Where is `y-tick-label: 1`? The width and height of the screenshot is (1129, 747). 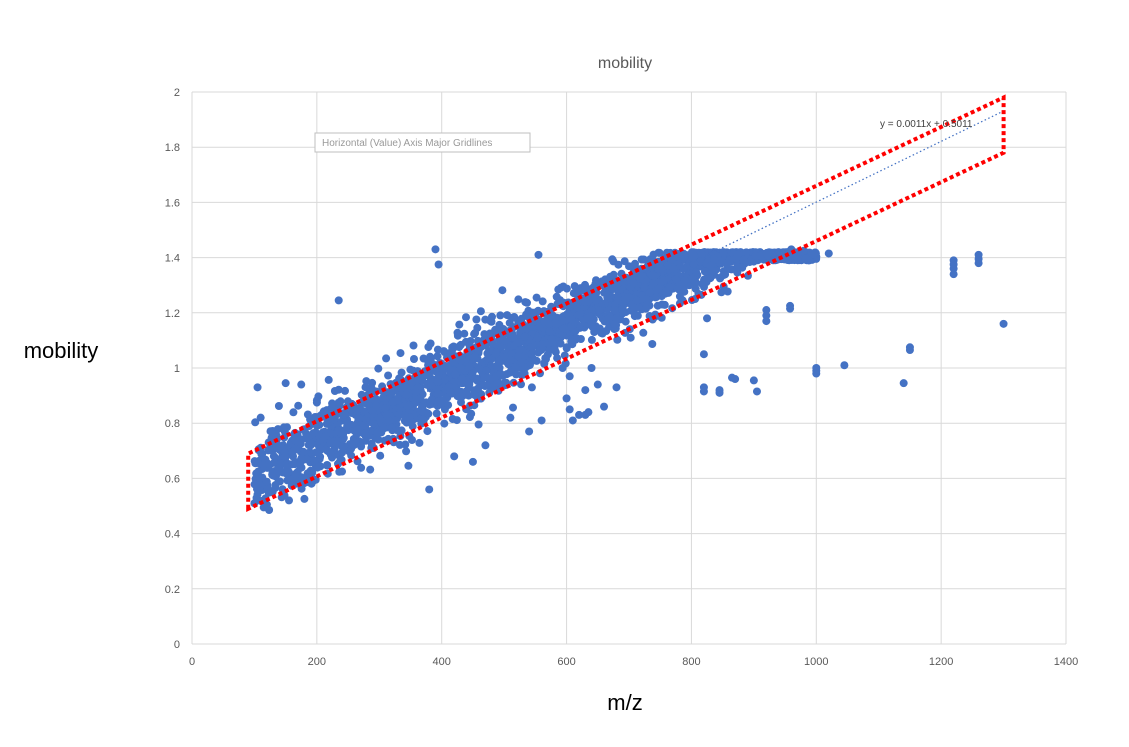 y-tick-label: 1 is located at coordinates (177, 369).